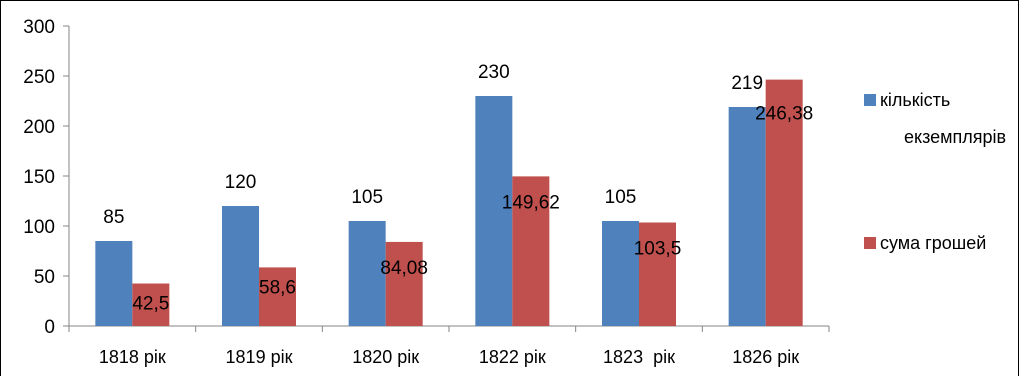 The width and height of the screenshot is (1019, 377). Describe the element at coordinates (747, 83) in the screenshot. I see `data-label: 219` at that location.